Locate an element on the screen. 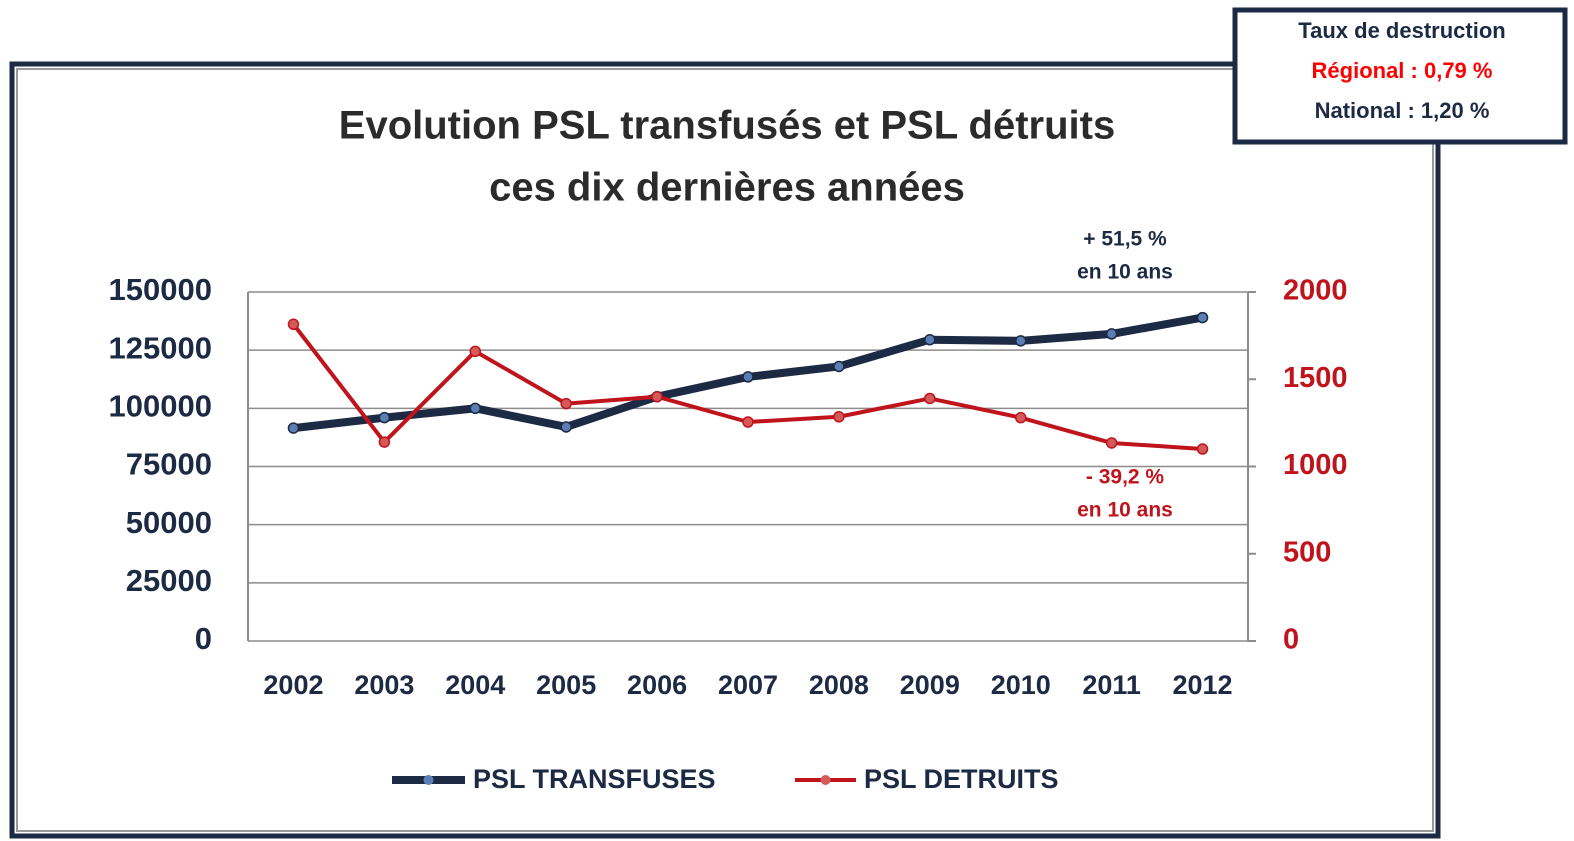  y-tick-label: 50000 is located at coordinates (169, 522).